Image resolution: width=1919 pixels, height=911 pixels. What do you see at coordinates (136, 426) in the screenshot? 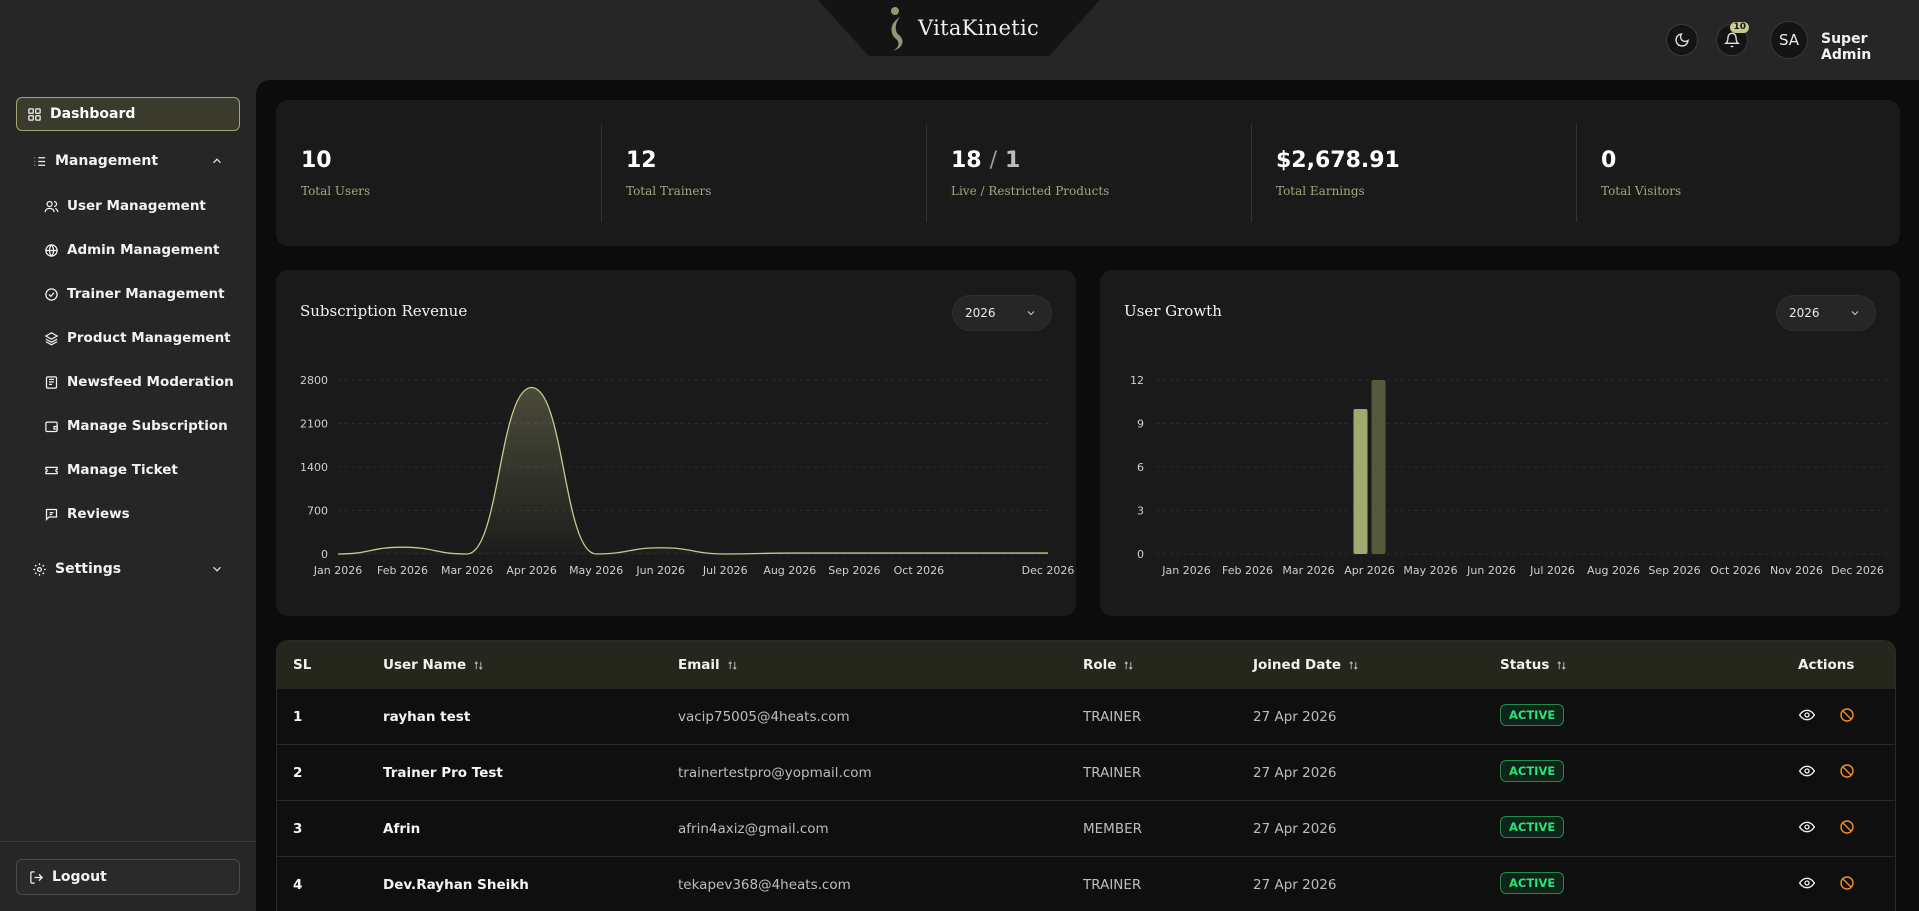
I see `sidebar-item-manage-subscription: Manage Subscription` at bounding box center [136, 426].